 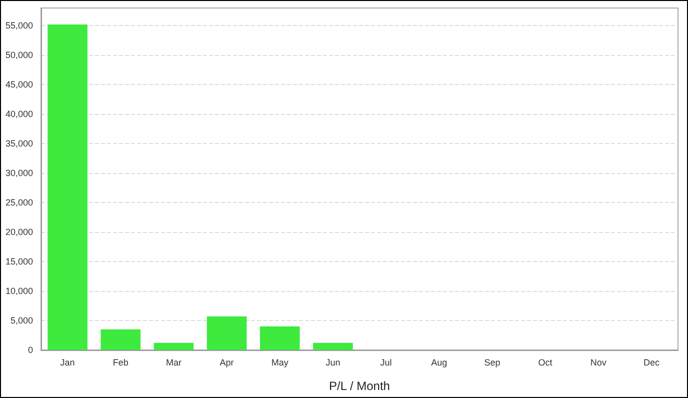 What do you see at coordinates (19, 291) in the screenshot?
I see `y-tick-label: 10,000` at bounding box center [19, 291].